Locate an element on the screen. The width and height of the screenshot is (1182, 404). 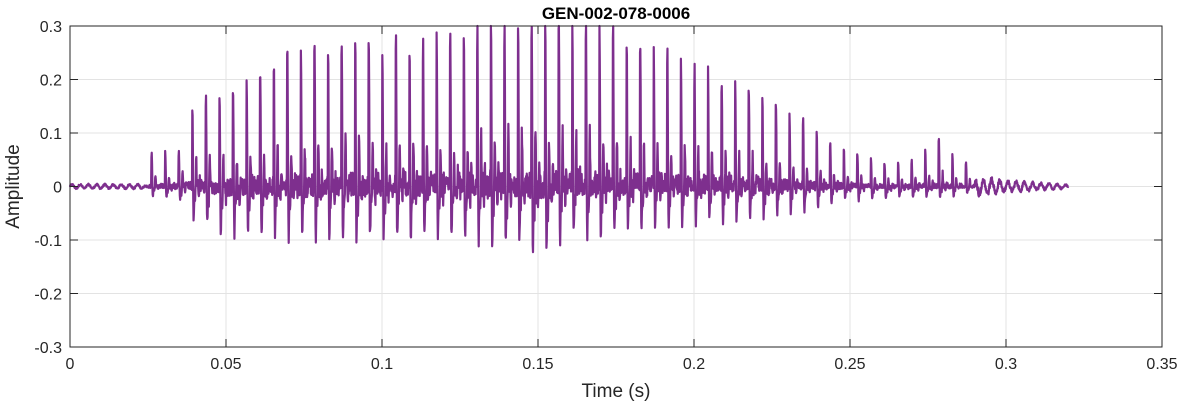
y-tick-label: 0 is located at coordinates (57, 188).